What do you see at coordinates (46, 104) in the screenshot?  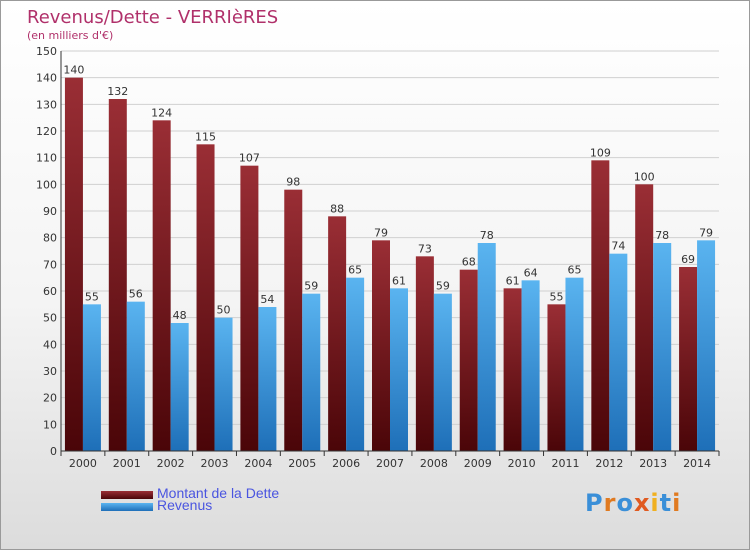 I see `y-tick-label: 130` at bounding box center [46, 104].